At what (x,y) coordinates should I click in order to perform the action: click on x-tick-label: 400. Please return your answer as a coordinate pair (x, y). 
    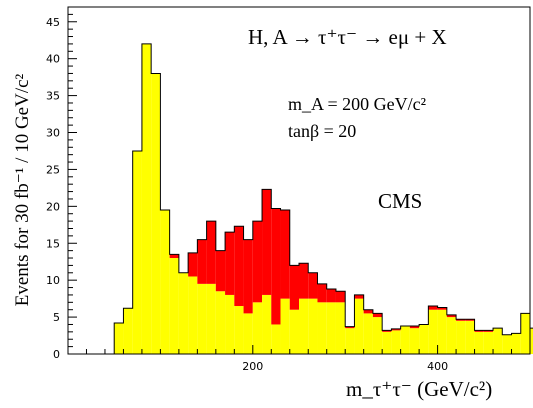
    Looking at the image, I should click on (437, 366).